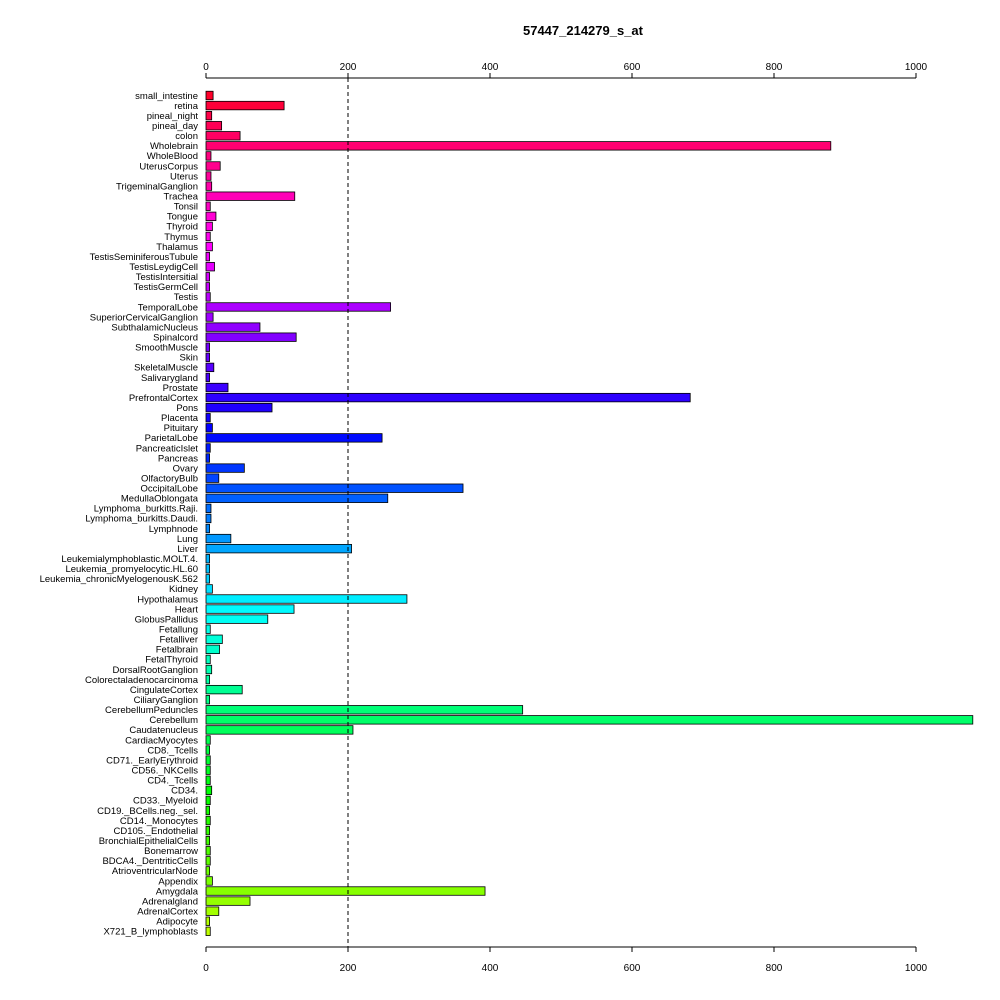 The image size is (1000, 1000). Describe the element at coordinates (208, 518) in the screenshot. I see `bar-Lymphoma_burkitts.Daudi.` at that location.